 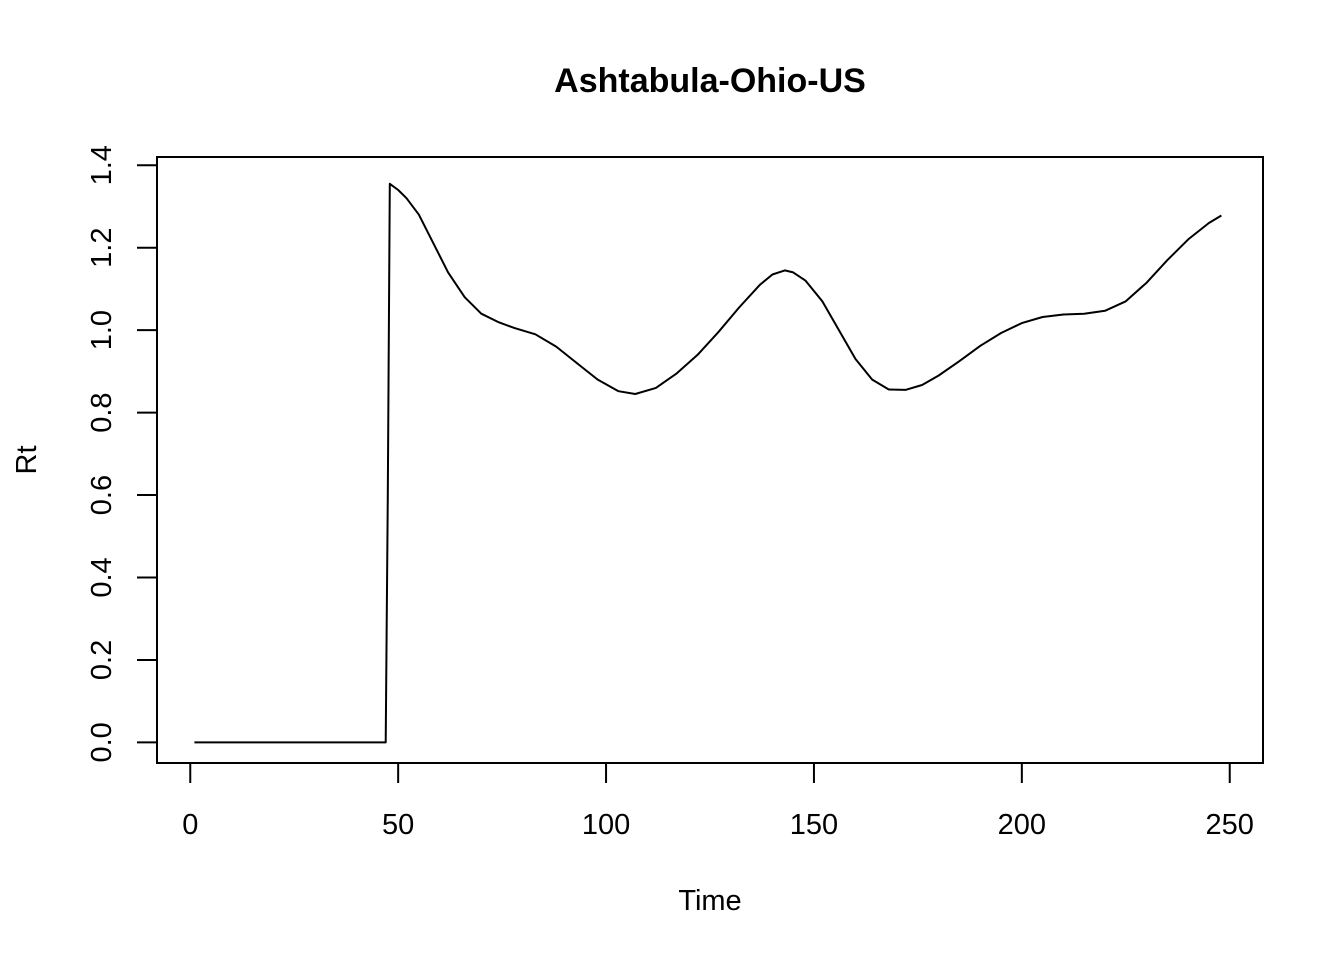 What do you see at coordinates (102, 742) in the screenshot?
I see `y-tick-label: 0.0` at bounding box center [102, 742].